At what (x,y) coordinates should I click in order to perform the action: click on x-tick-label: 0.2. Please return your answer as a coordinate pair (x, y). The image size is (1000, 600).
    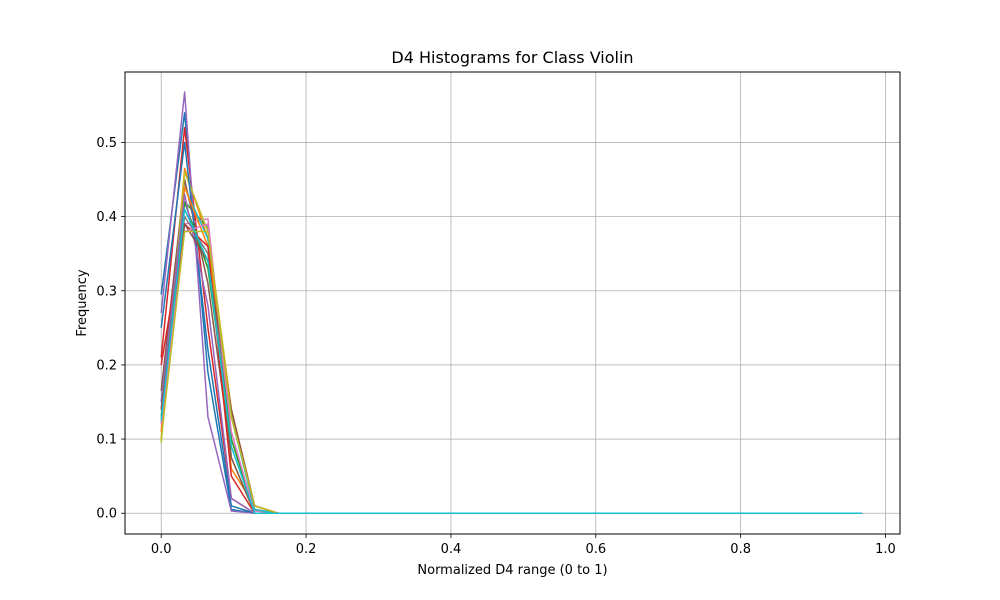
    Looking at the image, I should click on (306, 549).